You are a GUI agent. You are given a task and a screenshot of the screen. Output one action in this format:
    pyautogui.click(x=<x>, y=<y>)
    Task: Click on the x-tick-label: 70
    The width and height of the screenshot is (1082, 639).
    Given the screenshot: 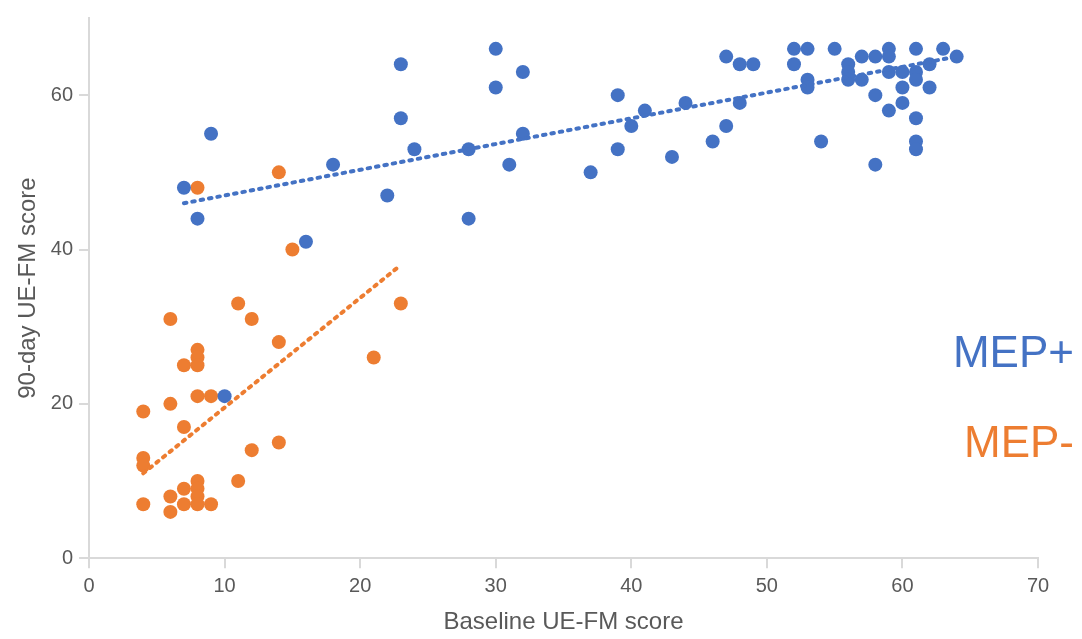 What is the action you would take?
    pyautogui.click(x=1038, y=584)
    